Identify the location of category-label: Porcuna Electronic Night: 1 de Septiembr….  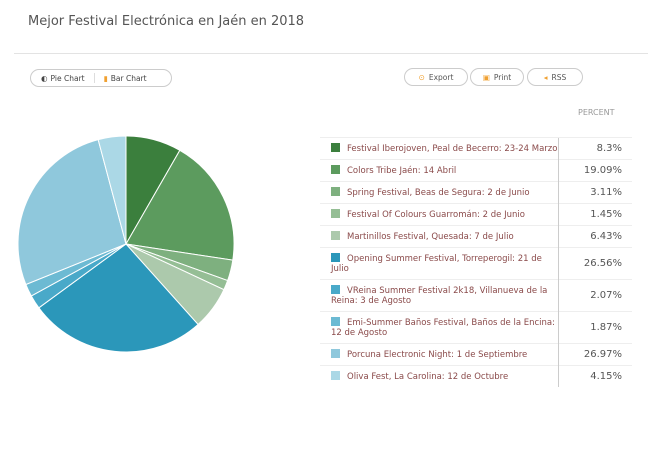
(437, 355).